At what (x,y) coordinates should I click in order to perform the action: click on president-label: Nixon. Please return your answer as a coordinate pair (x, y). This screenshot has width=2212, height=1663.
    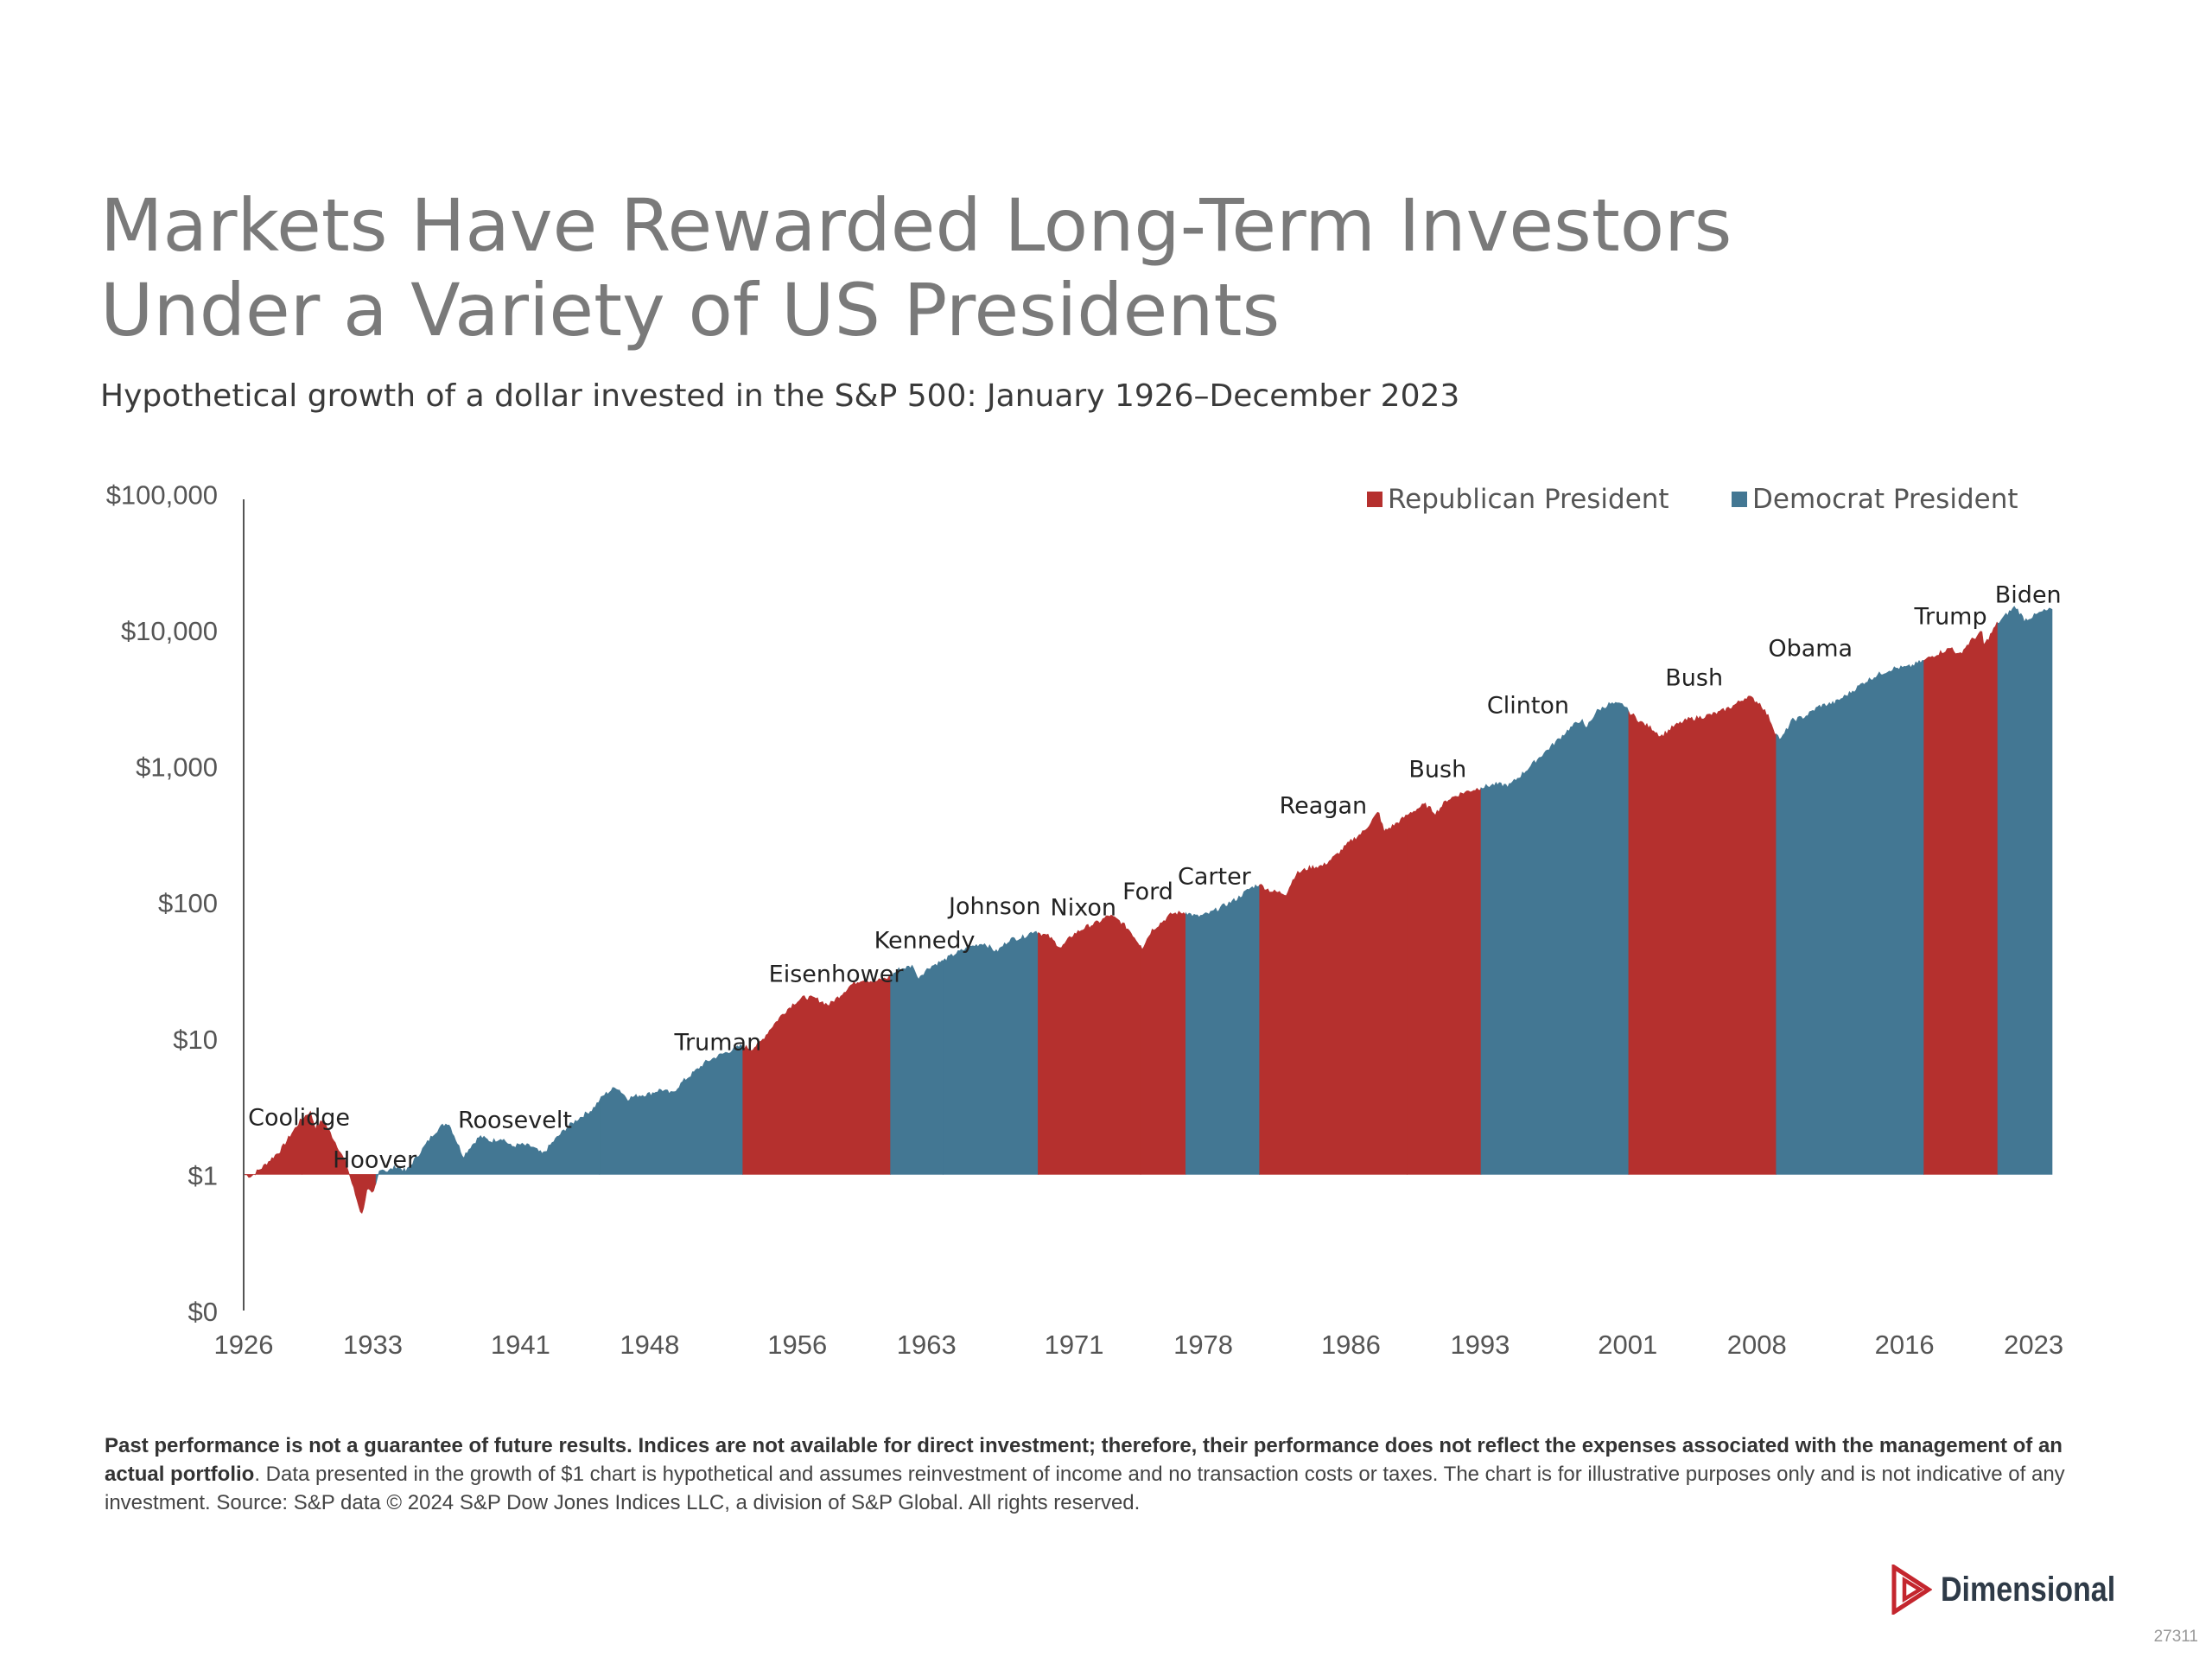
    Looking at the image, I should click on (1083, 908).